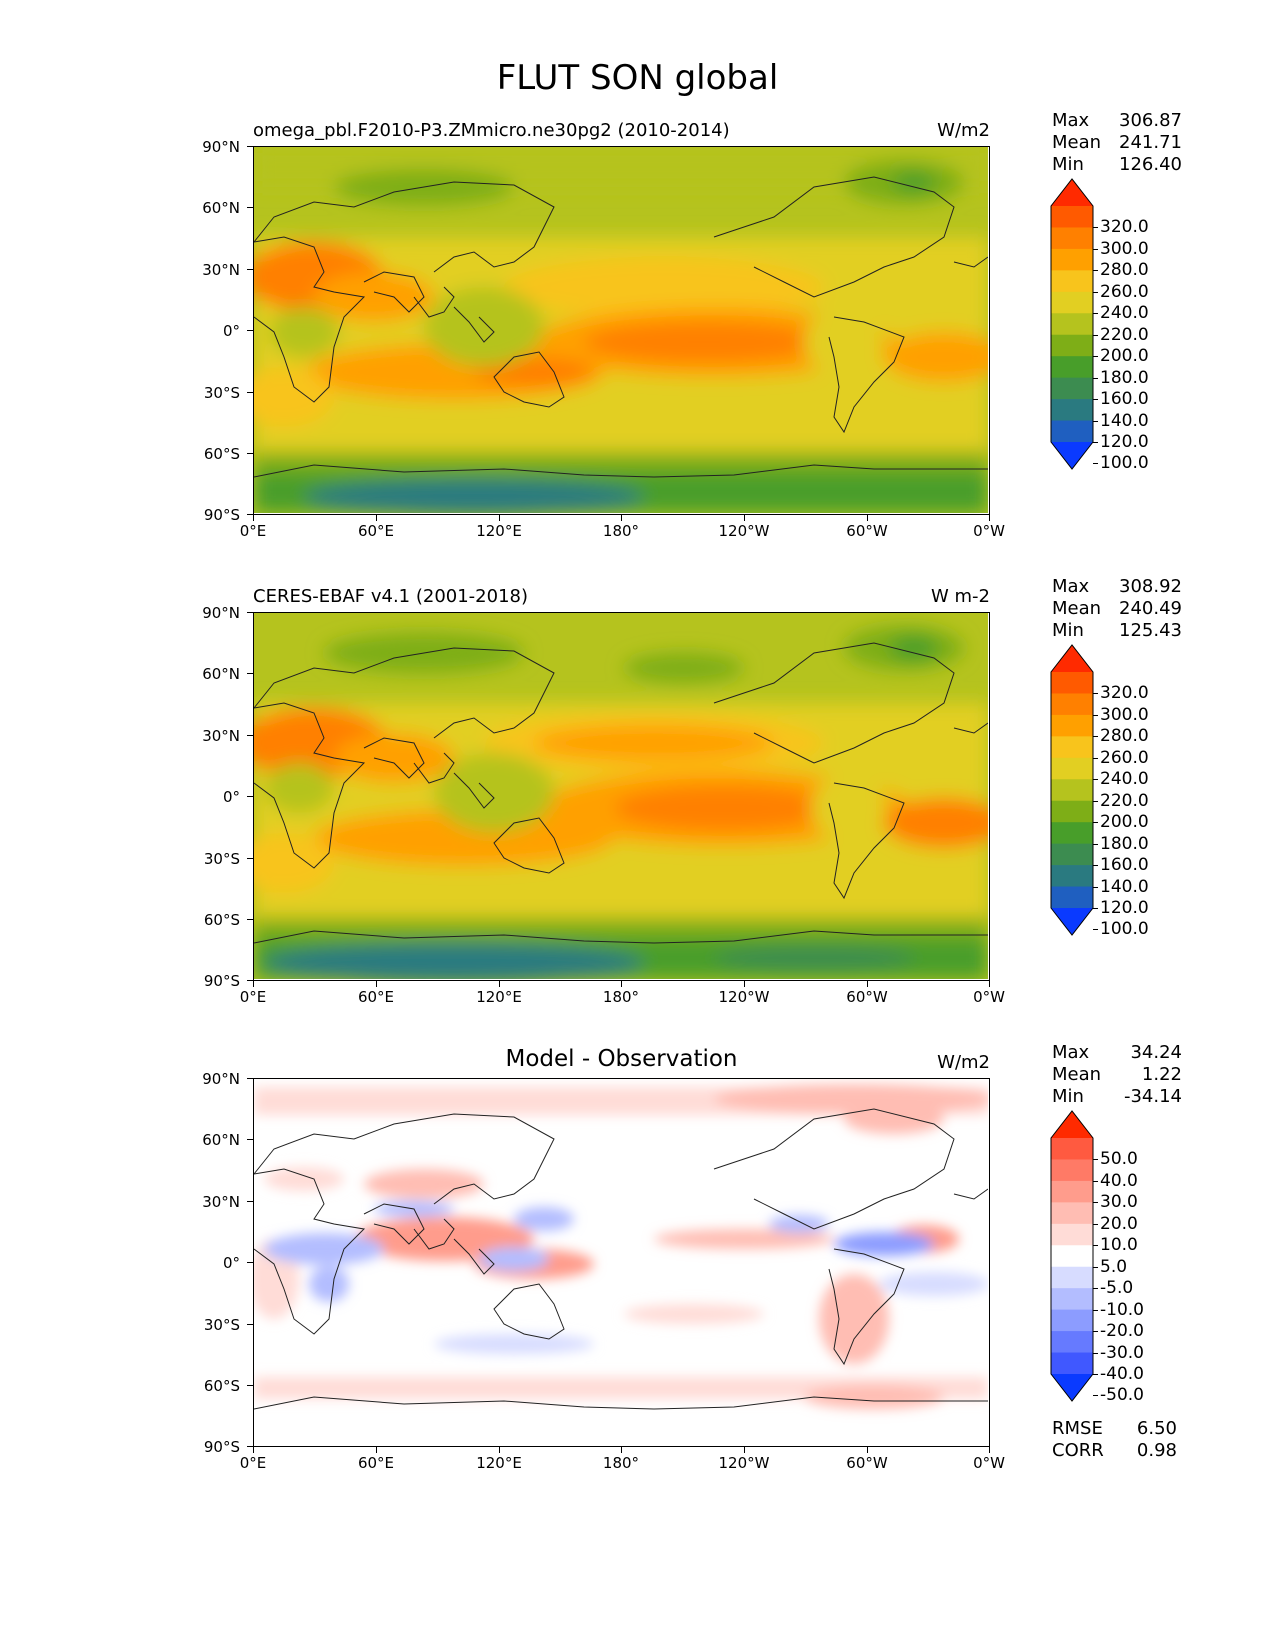 Image resolution: width=1275 pixels, height=1650 pixels. Describe the element at coordinates (1114, 1266) in the screenshot. I see `colorbar-tick-label: 5.0` at that location.